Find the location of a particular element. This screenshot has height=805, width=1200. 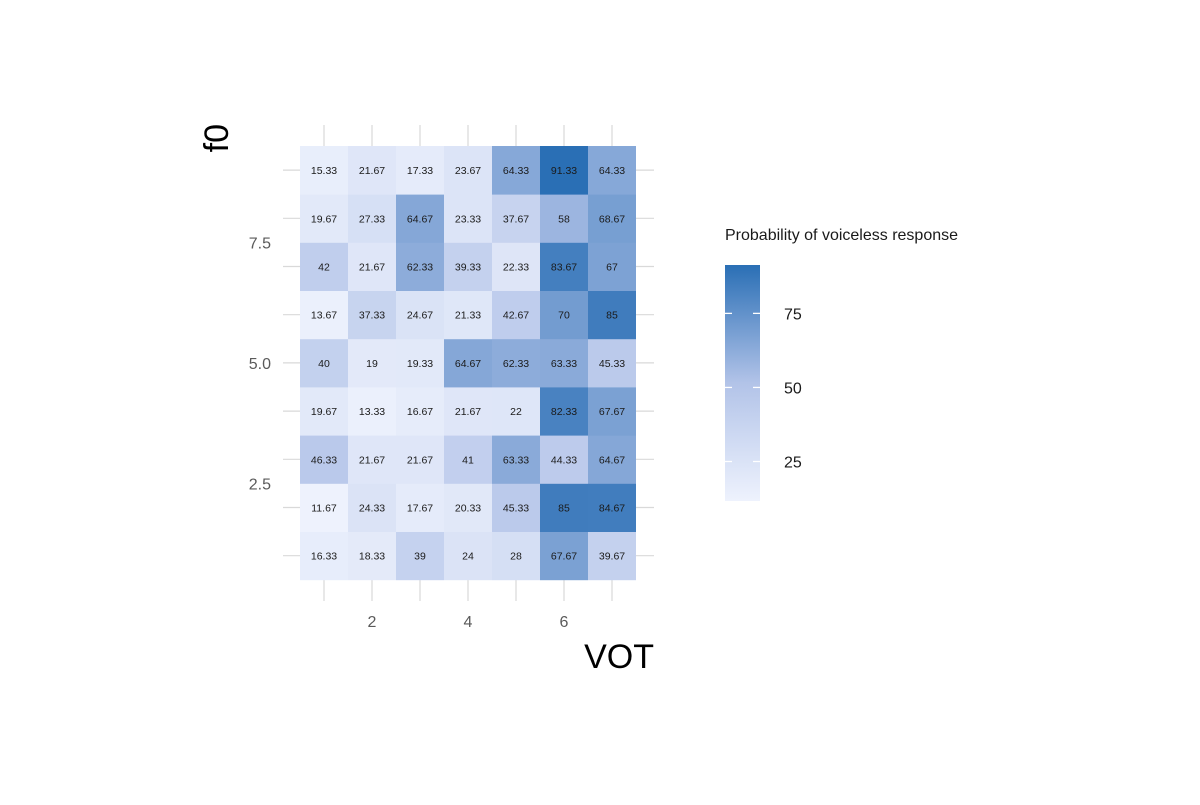

cell-value-label: 23.33 is located at coordinates (468, 219).